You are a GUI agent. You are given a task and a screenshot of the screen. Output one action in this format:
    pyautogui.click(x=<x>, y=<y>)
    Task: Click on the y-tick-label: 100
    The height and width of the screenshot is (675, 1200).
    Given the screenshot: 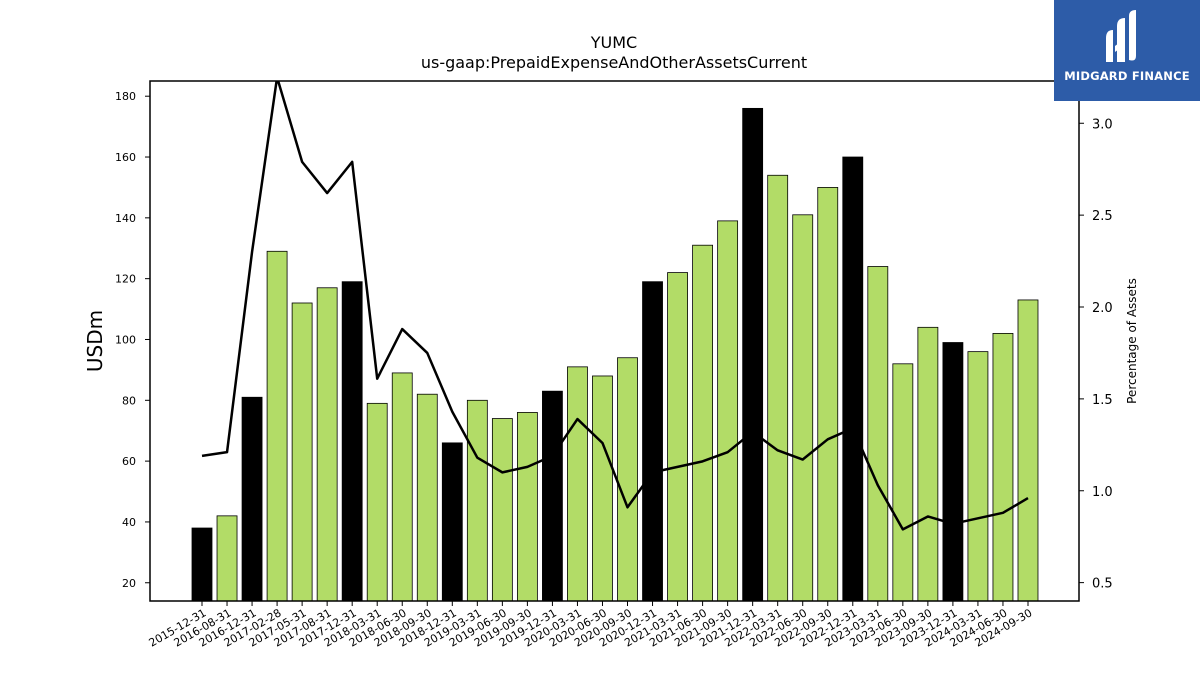 What is the action you would take?
    pyautogui.click(x=125, y=339)
    